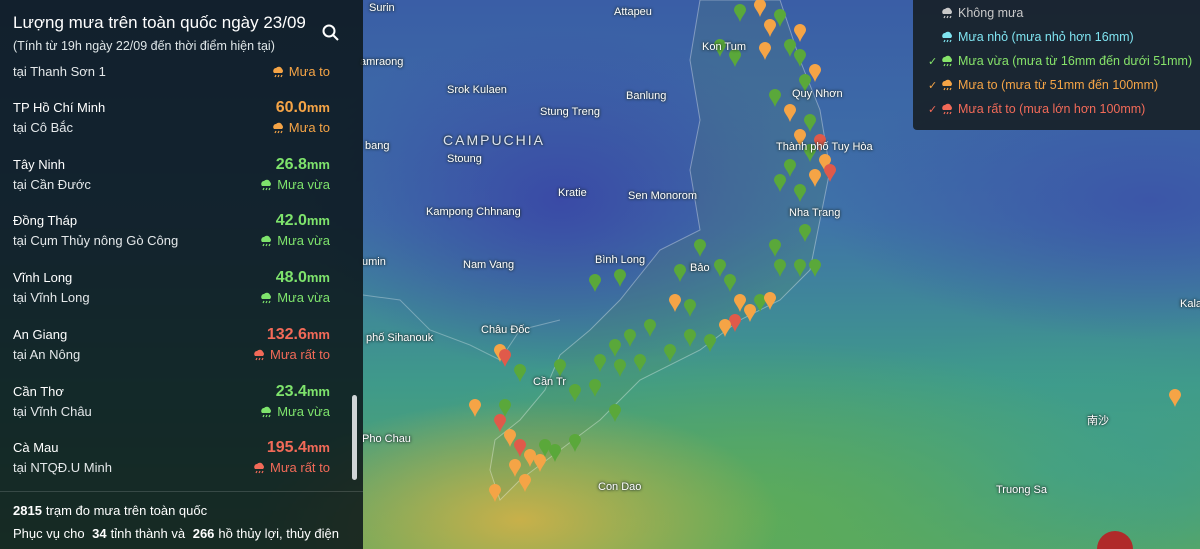  What do you see at coordinates (975, 13) in the screenshot?
I see `legend-item: Không mưa` at bounding box center [975, 13].